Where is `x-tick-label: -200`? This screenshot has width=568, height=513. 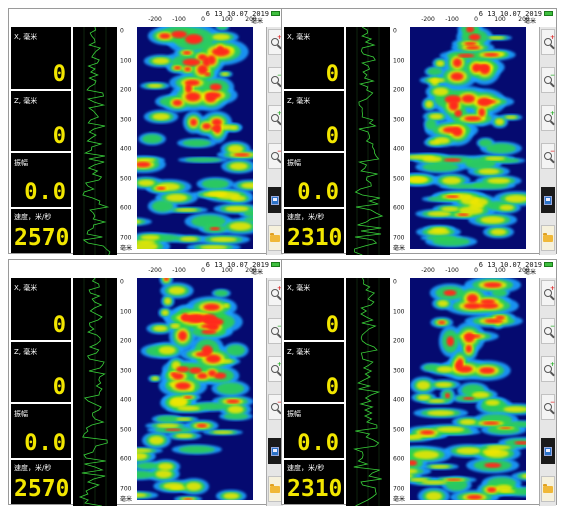 x-tick-label: -200 is located at coordinates (428, 270).